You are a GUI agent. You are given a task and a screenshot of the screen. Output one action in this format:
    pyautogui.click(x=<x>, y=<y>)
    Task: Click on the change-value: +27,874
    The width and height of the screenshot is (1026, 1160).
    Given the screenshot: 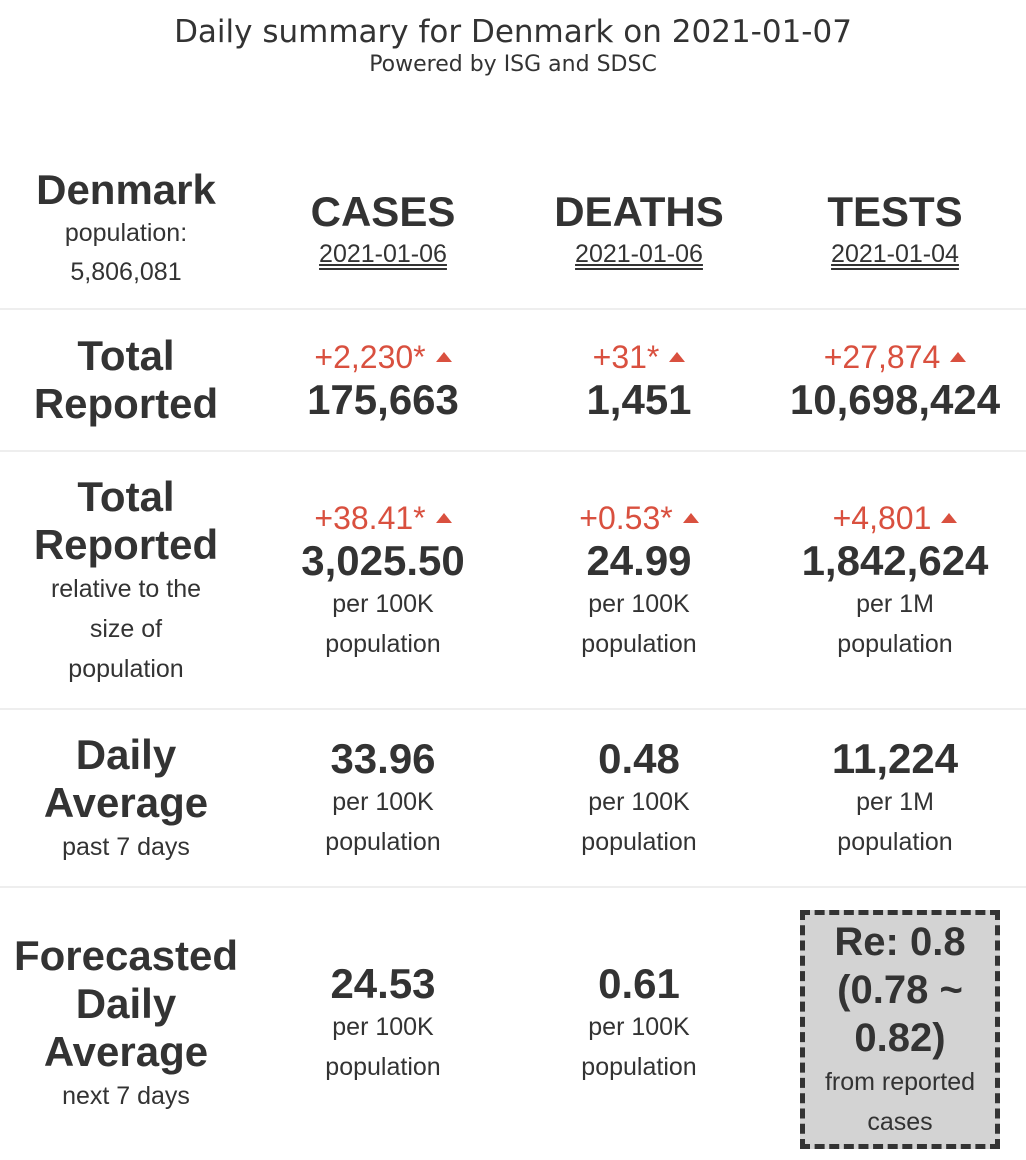 What is the action you would take?
    pyautogui.click(x=895, y=357)
    